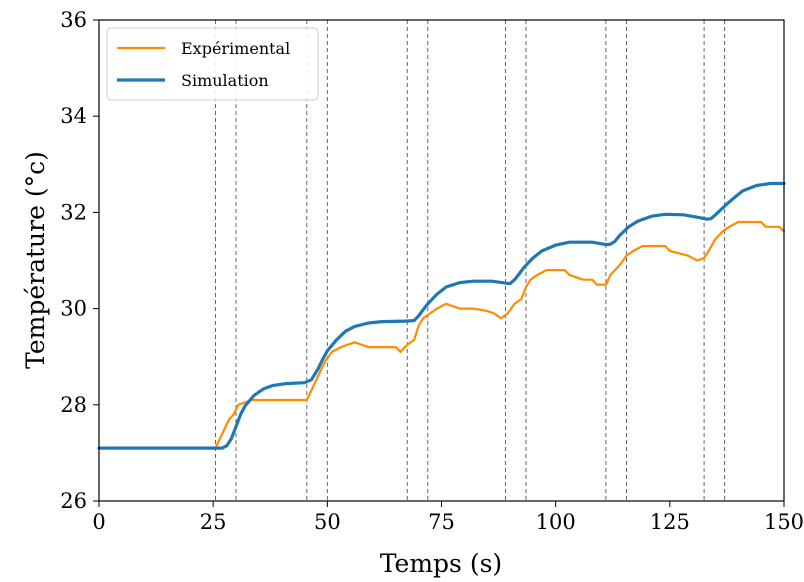  Describe the element at coordinates (35, 260) in the screenshot. I see `y-axis-title: Température (°c)` at that location.